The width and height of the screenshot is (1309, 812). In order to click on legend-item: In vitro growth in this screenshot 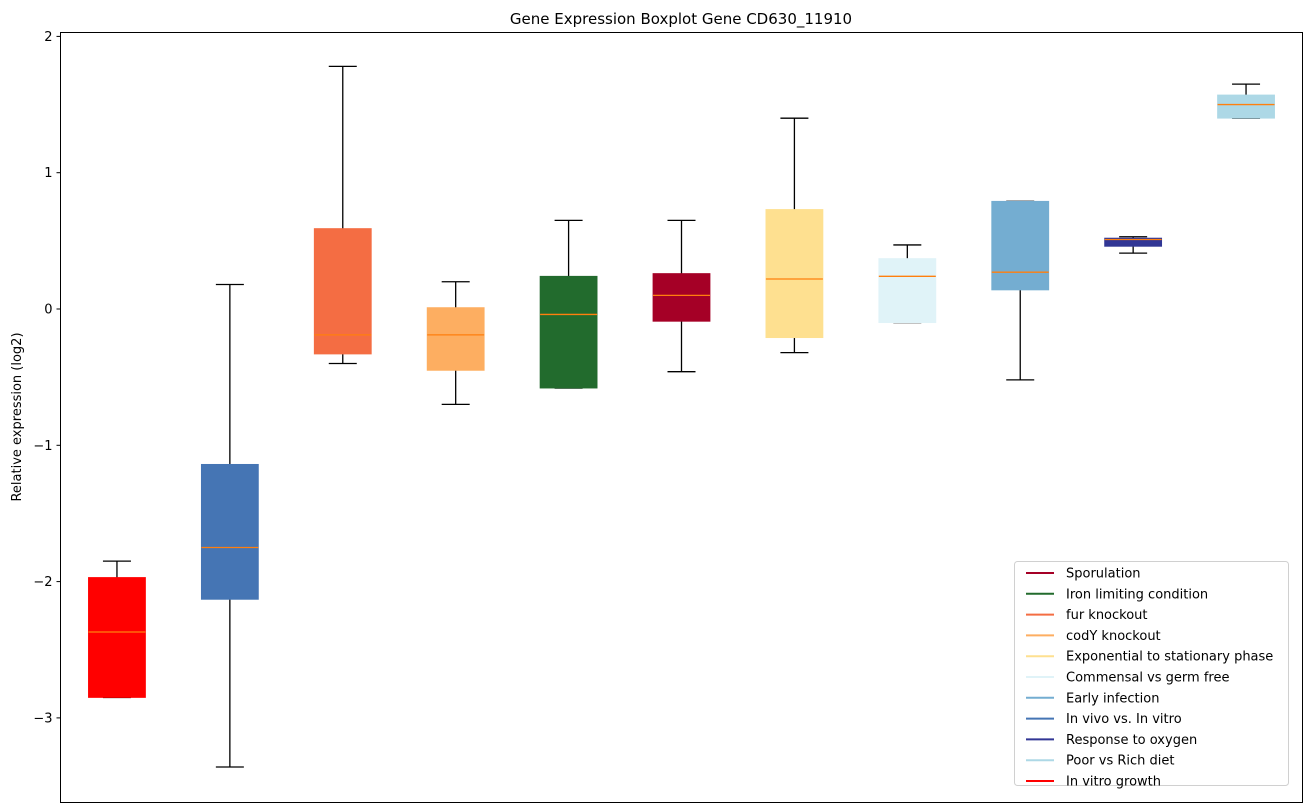, I will do `click(1093, 782)`.